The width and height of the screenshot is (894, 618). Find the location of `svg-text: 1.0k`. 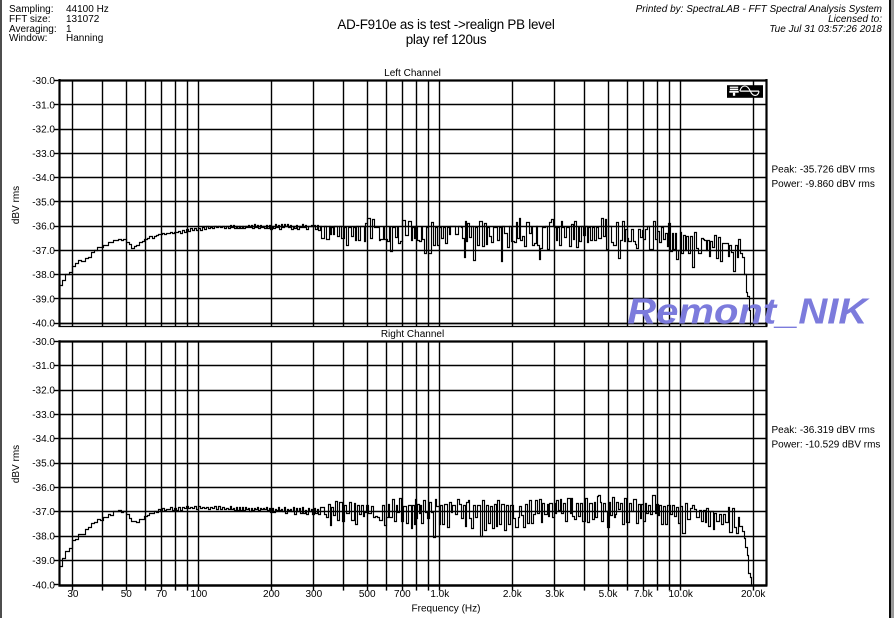

svg-text: 1.0k is located at coordinates (440, 594).